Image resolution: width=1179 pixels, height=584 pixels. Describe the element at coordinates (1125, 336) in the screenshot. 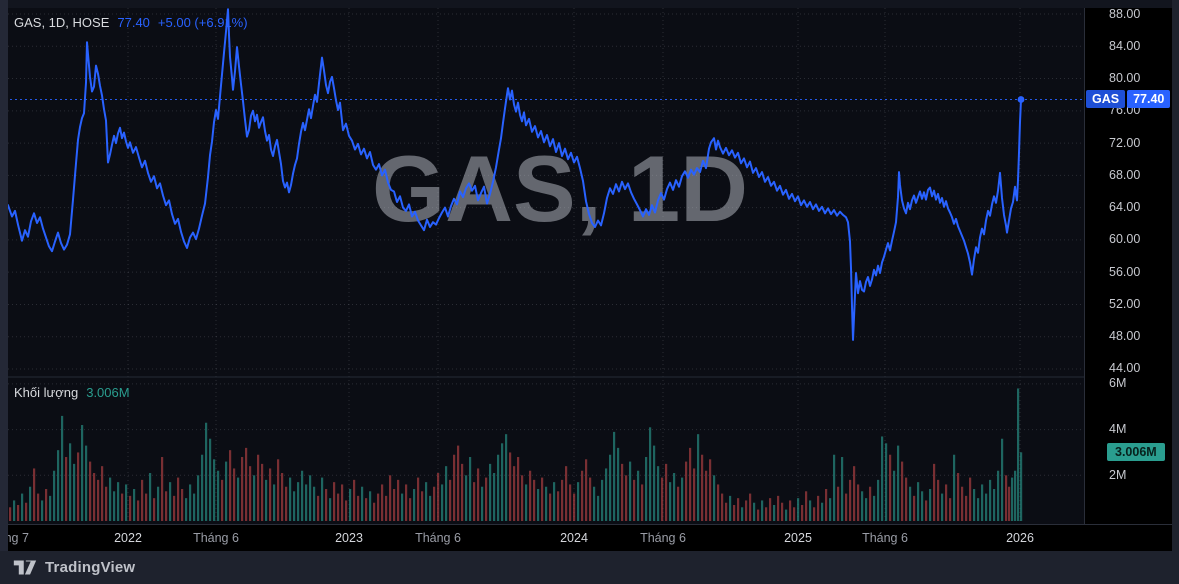

I see `price-tick-label: 48.00` at that location.